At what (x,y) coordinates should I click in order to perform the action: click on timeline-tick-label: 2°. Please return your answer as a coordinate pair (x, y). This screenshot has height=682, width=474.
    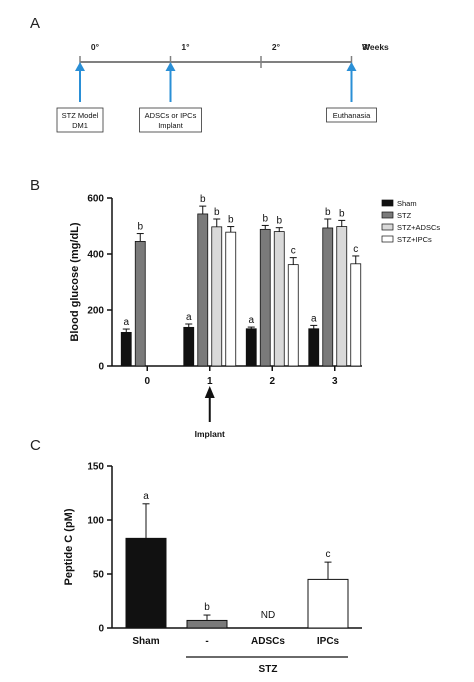
    Looking at the image, I should click on (276, 47).